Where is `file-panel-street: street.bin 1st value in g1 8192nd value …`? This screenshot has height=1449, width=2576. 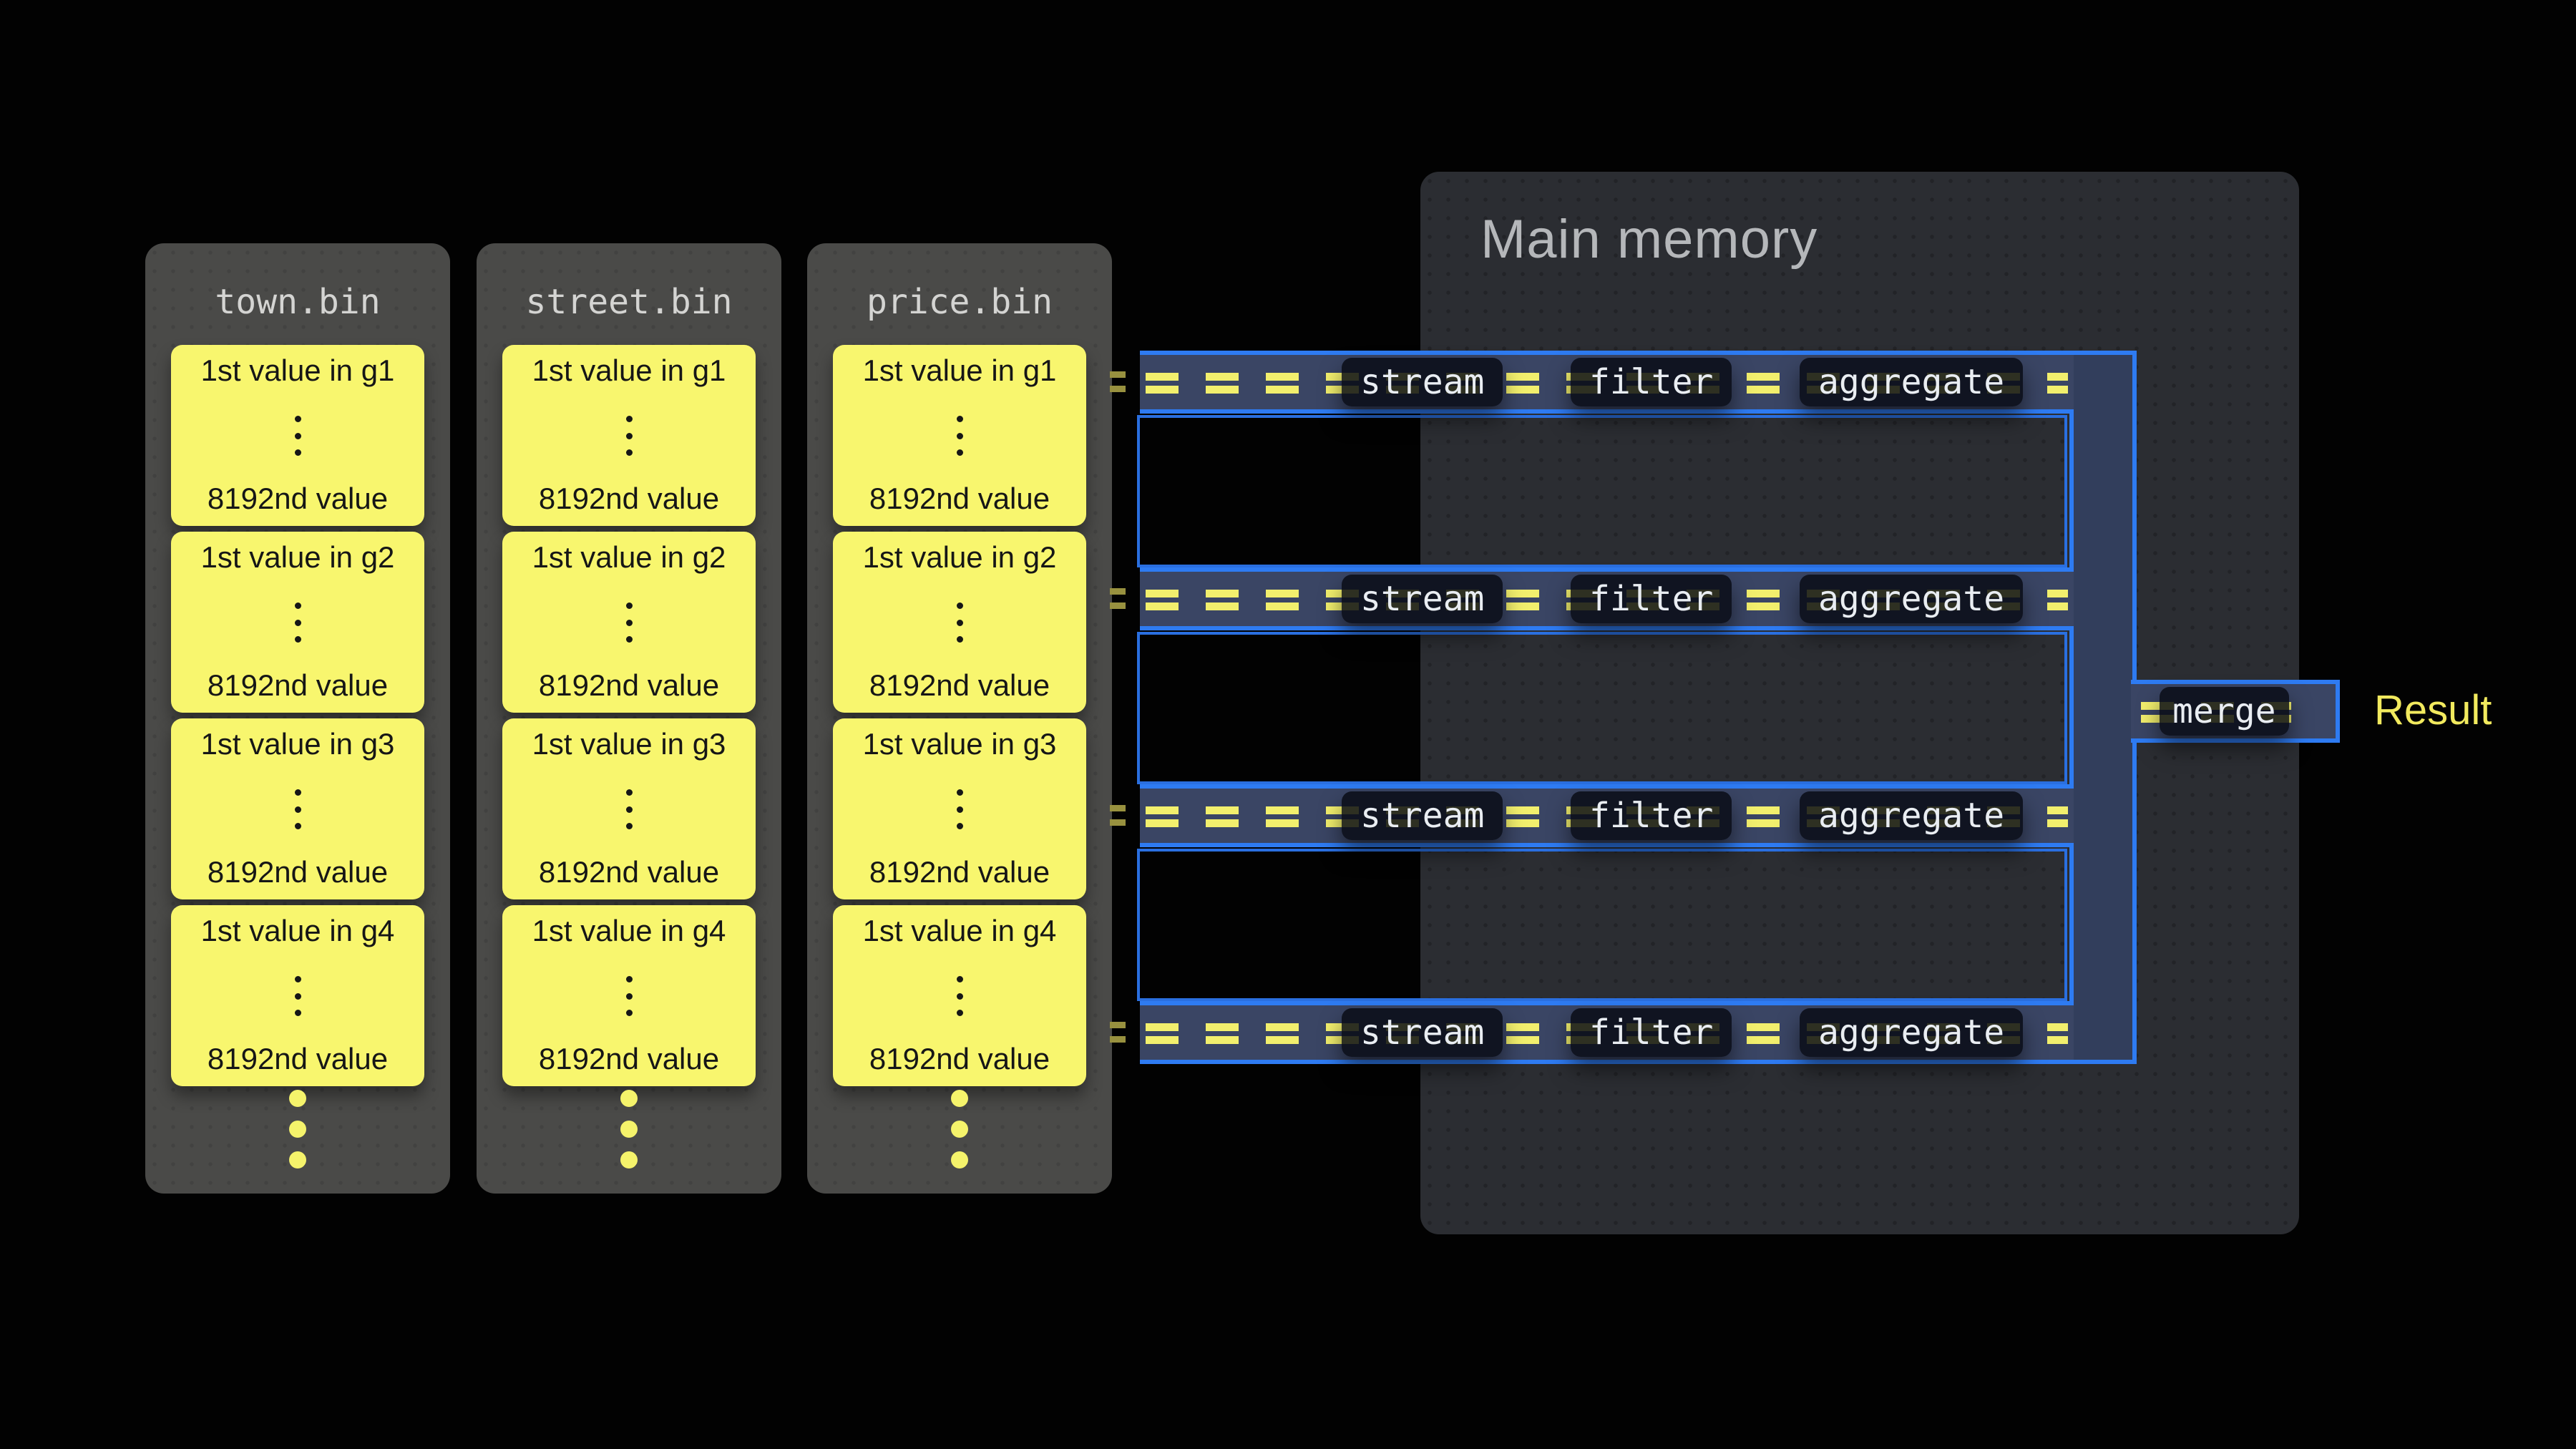 file-panel-street: street.bin 1st value in g1 8192nd value … is located at coordinates (629, 718).